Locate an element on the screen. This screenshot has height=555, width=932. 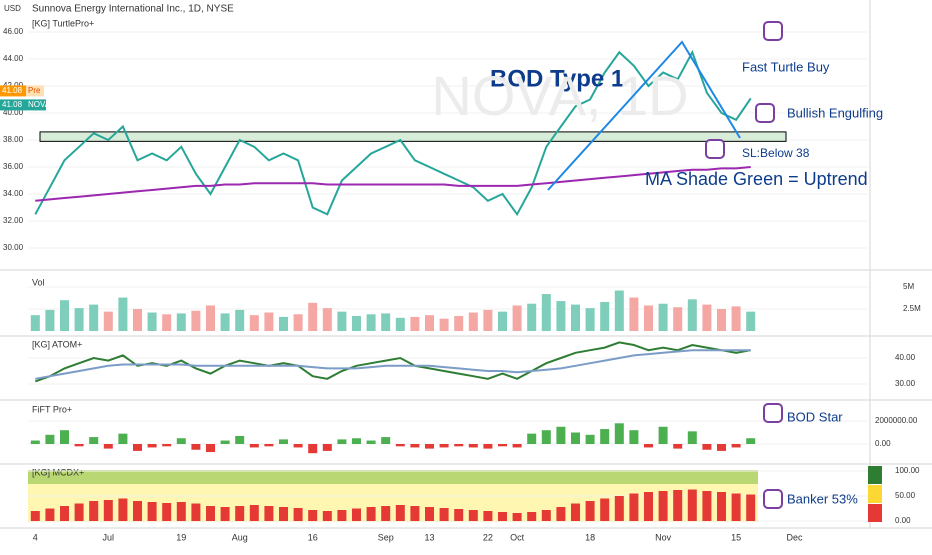
panel-title: [KG] ATOM+ is located at coordinates (57, 344).